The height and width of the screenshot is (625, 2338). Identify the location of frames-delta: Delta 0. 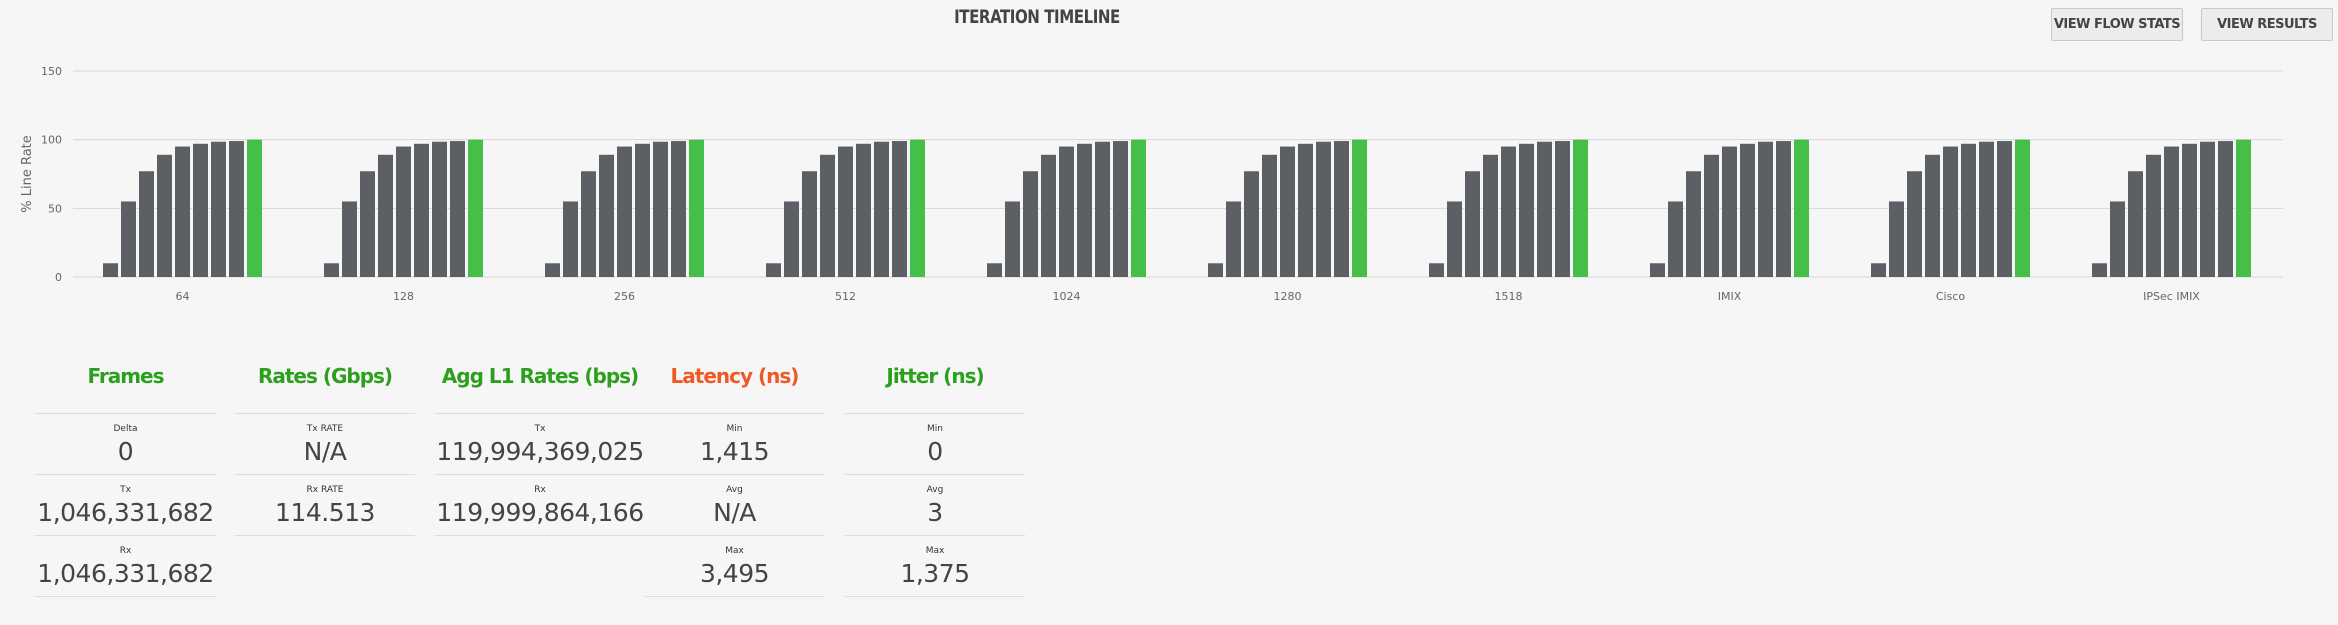
(125, 444).